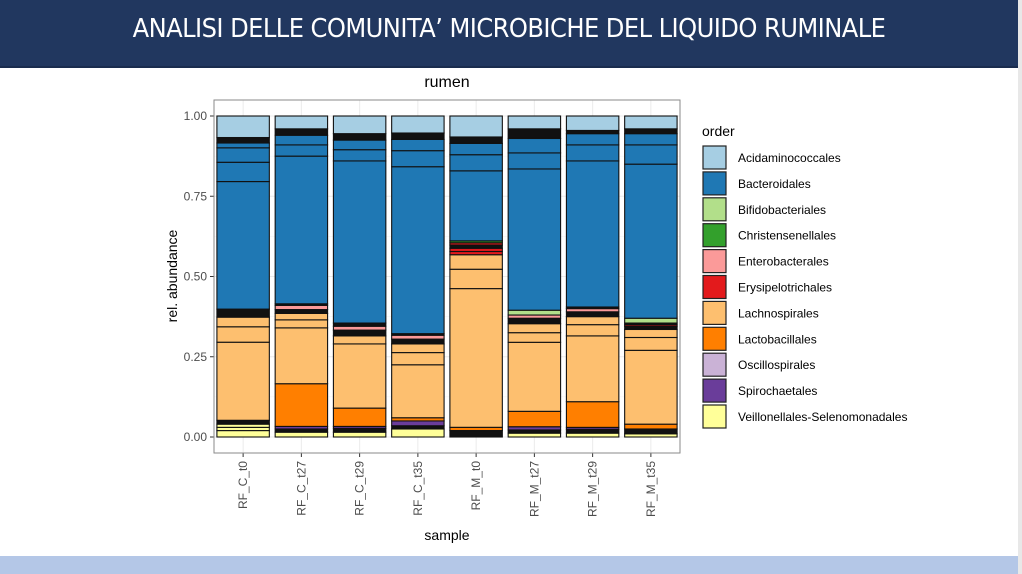 Image resolution: width=1022 pixels, height=574 pixels. What do you see at coordinates (593, 489) in the screenshot?
I see `x-tick-label: RF_M_t29` at bounding box center [593, 489].